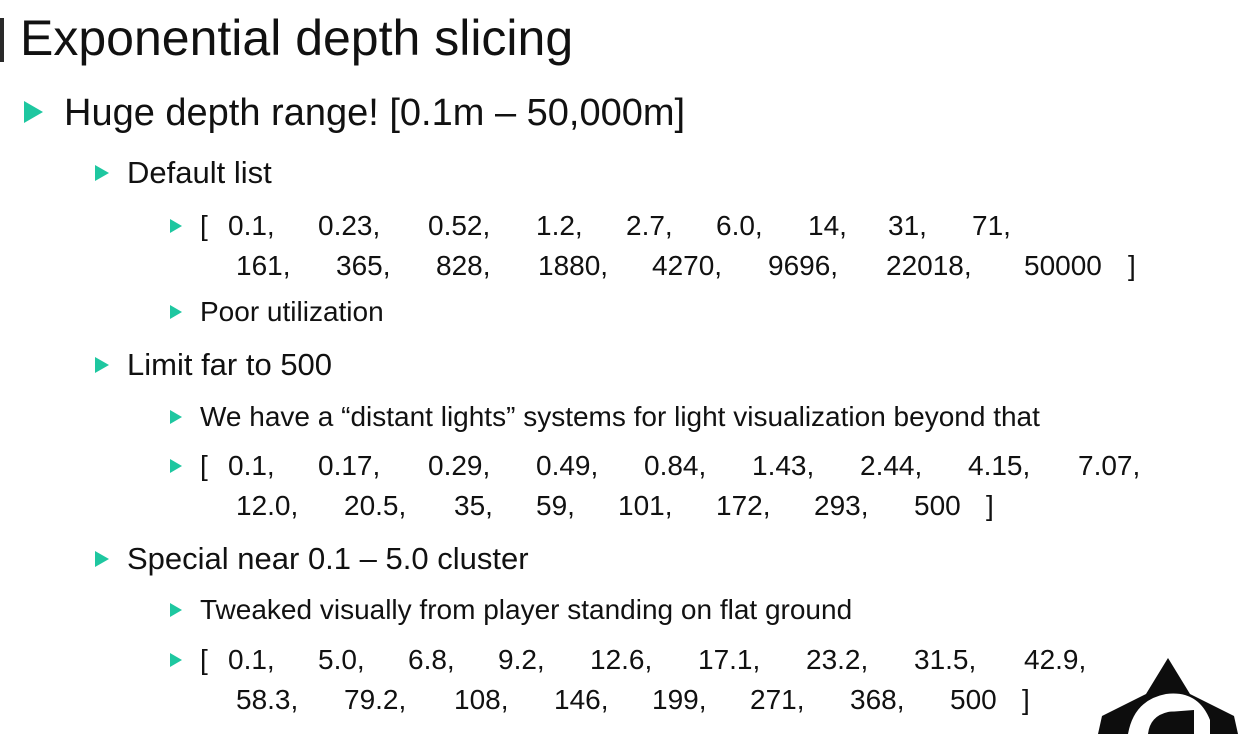  I want to click on list-value: 4270,, so click(687, 265).